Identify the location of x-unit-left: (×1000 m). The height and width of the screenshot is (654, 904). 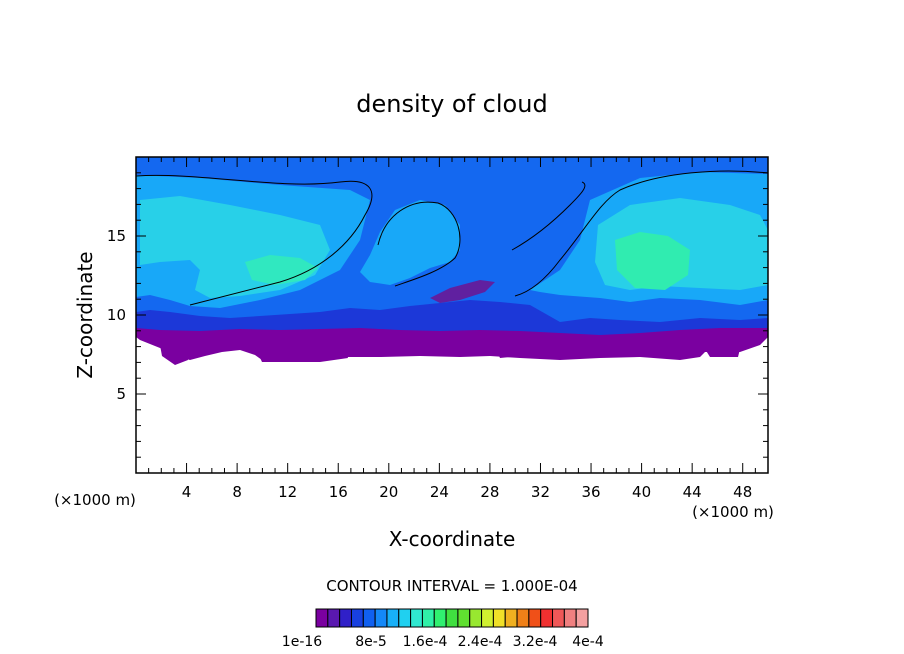
(95, 500).